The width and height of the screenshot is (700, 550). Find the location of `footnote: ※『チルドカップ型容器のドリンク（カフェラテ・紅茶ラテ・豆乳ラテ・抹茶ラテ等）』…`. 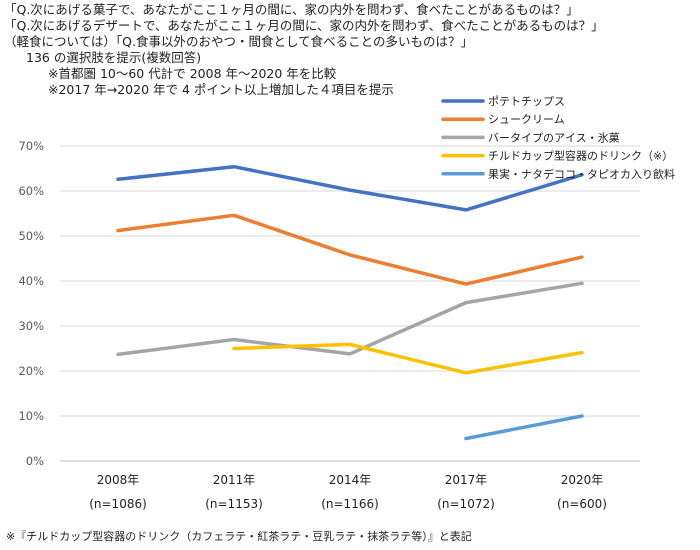

footnote: ※『チルドカップ型容器のドリンク（カフェラテ・紅茶ラテ・豆乳ラテ・抹茶ラテ等）』… is located at coordinates (239, 536).